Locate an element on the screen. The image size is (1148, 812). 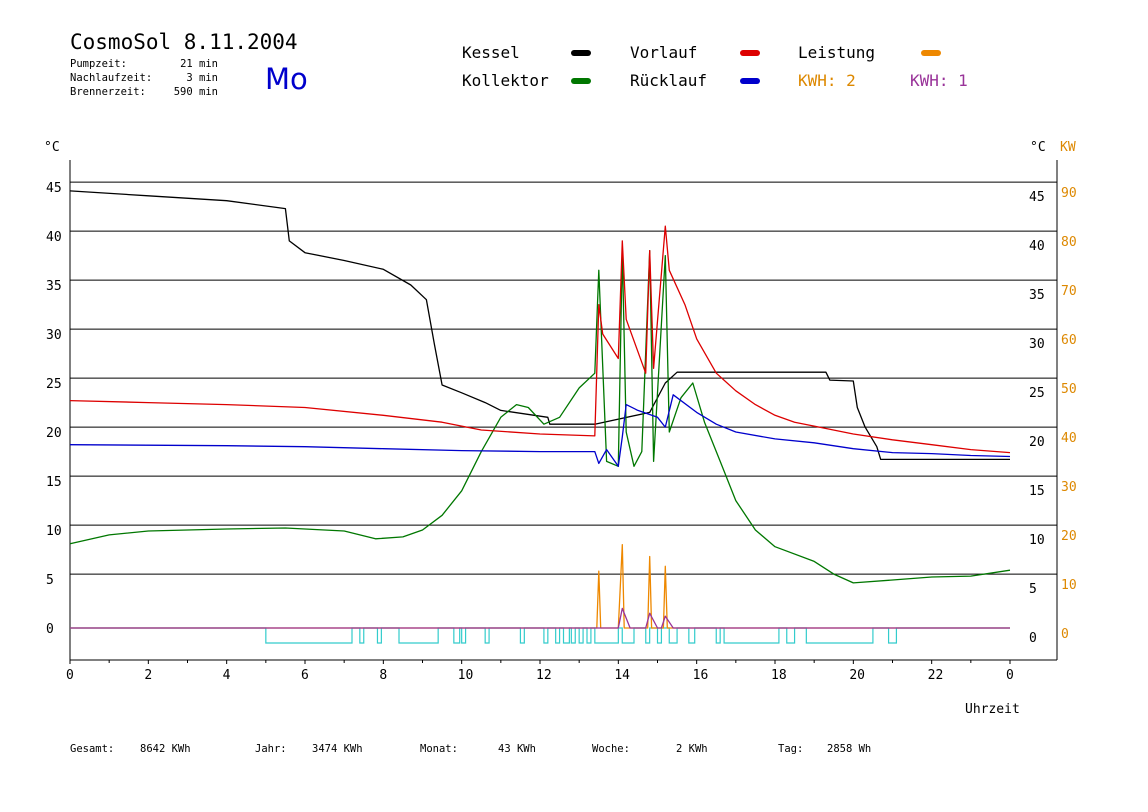
kwh-label-2: KWH: 2 is located at coordinates (827, 80).